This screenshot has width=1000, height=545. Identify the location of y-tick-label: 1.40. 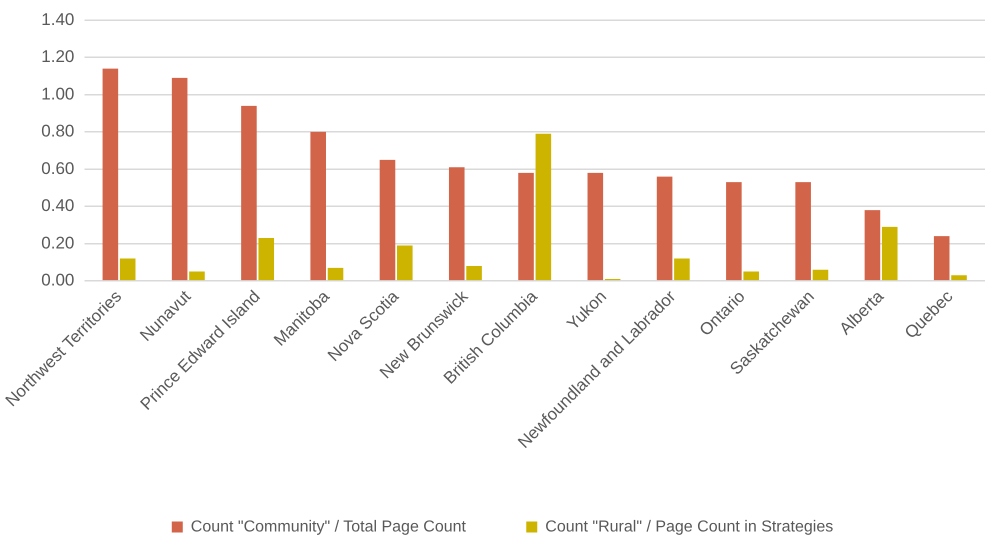
(57, 19).